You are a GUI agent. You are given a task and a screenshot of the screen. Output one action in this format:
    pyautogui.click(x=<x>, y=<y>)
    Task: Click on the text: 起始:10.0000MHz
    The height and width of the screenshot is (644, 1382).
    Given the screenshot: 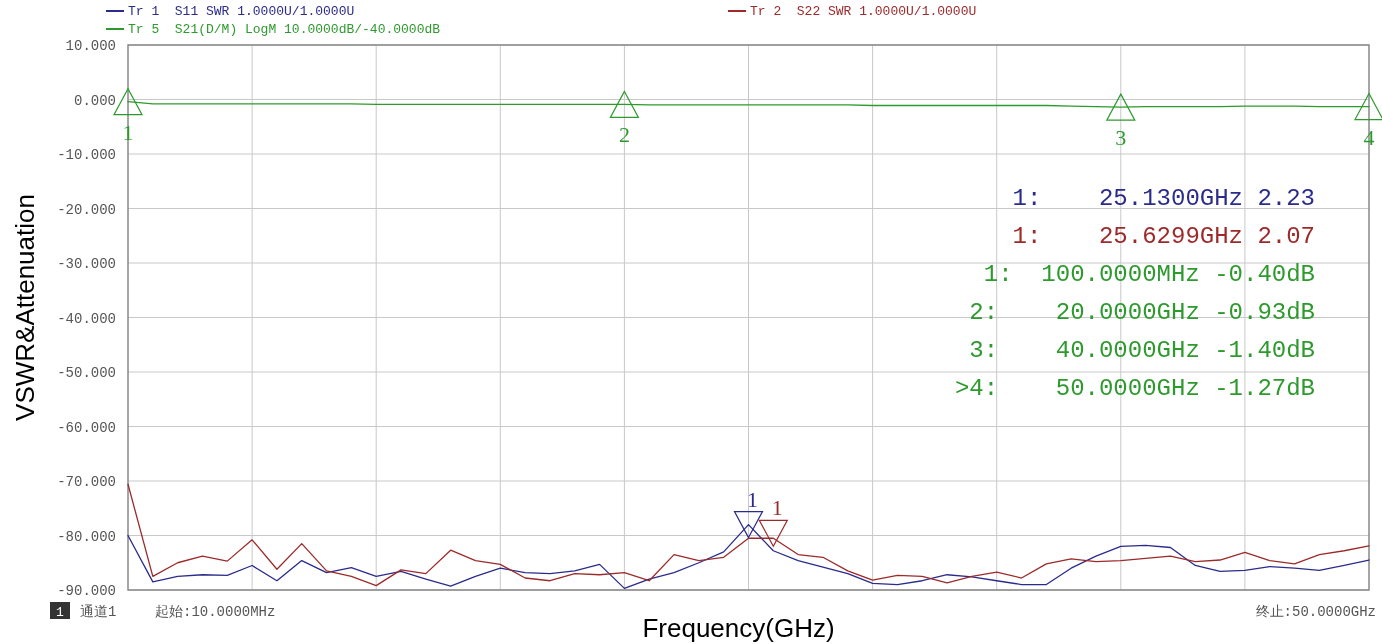 What is the action you would take?
    pyautogui.click(x=215, y=612)
    